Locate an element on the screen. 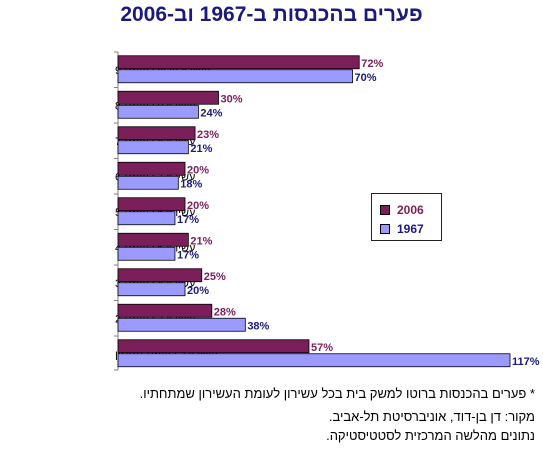  data-label-2006: 25% is located at coordinates (215, 277).